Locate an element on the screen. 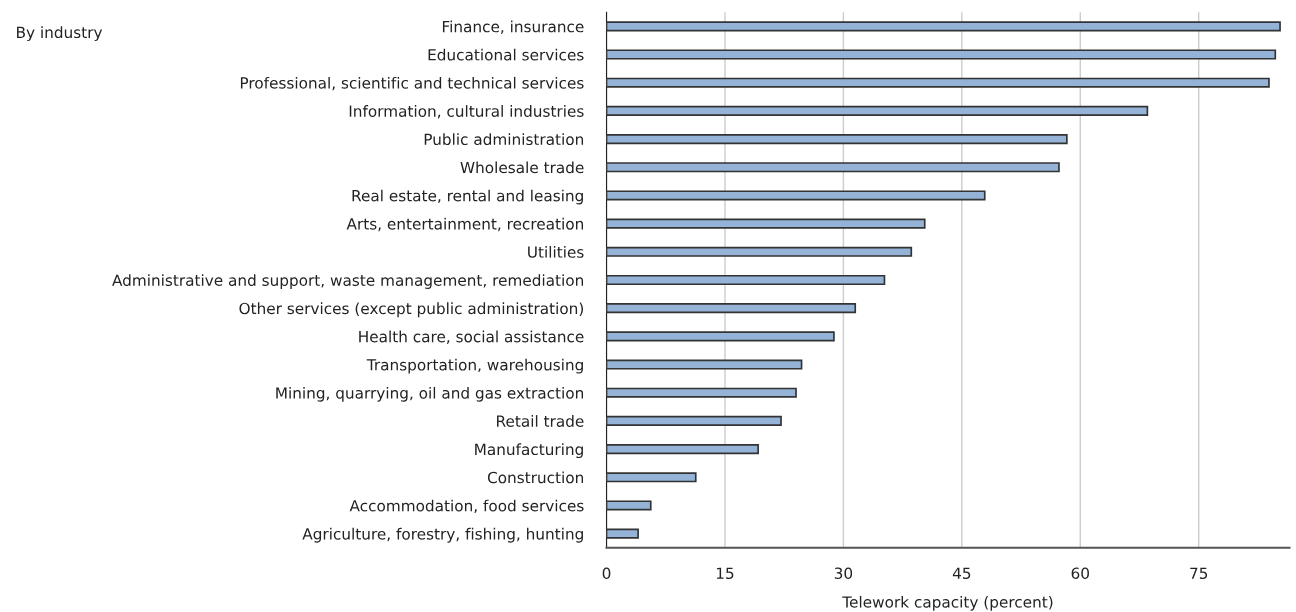  y-tick-label: Accommodation, food services is located at coordinates (466, 506).